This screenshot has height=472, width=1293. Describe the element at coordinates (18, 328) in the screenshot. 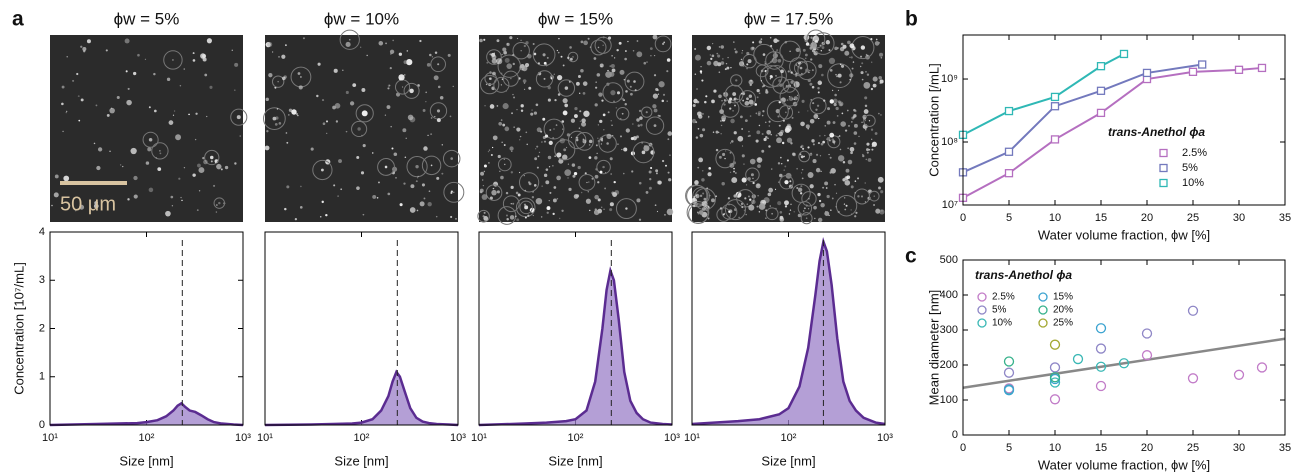

I see `y-axis-label: Concentration [10⁷/mL]` at that location.